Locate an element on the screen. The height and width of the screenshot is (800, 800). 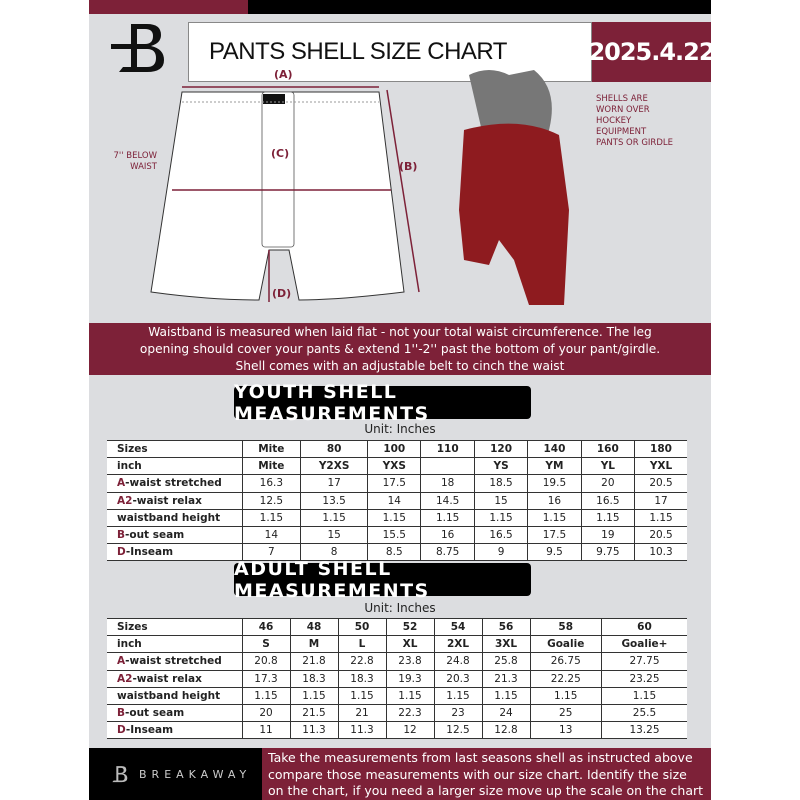
row-label-text: -Inseam is located at coordinates (149, 552).